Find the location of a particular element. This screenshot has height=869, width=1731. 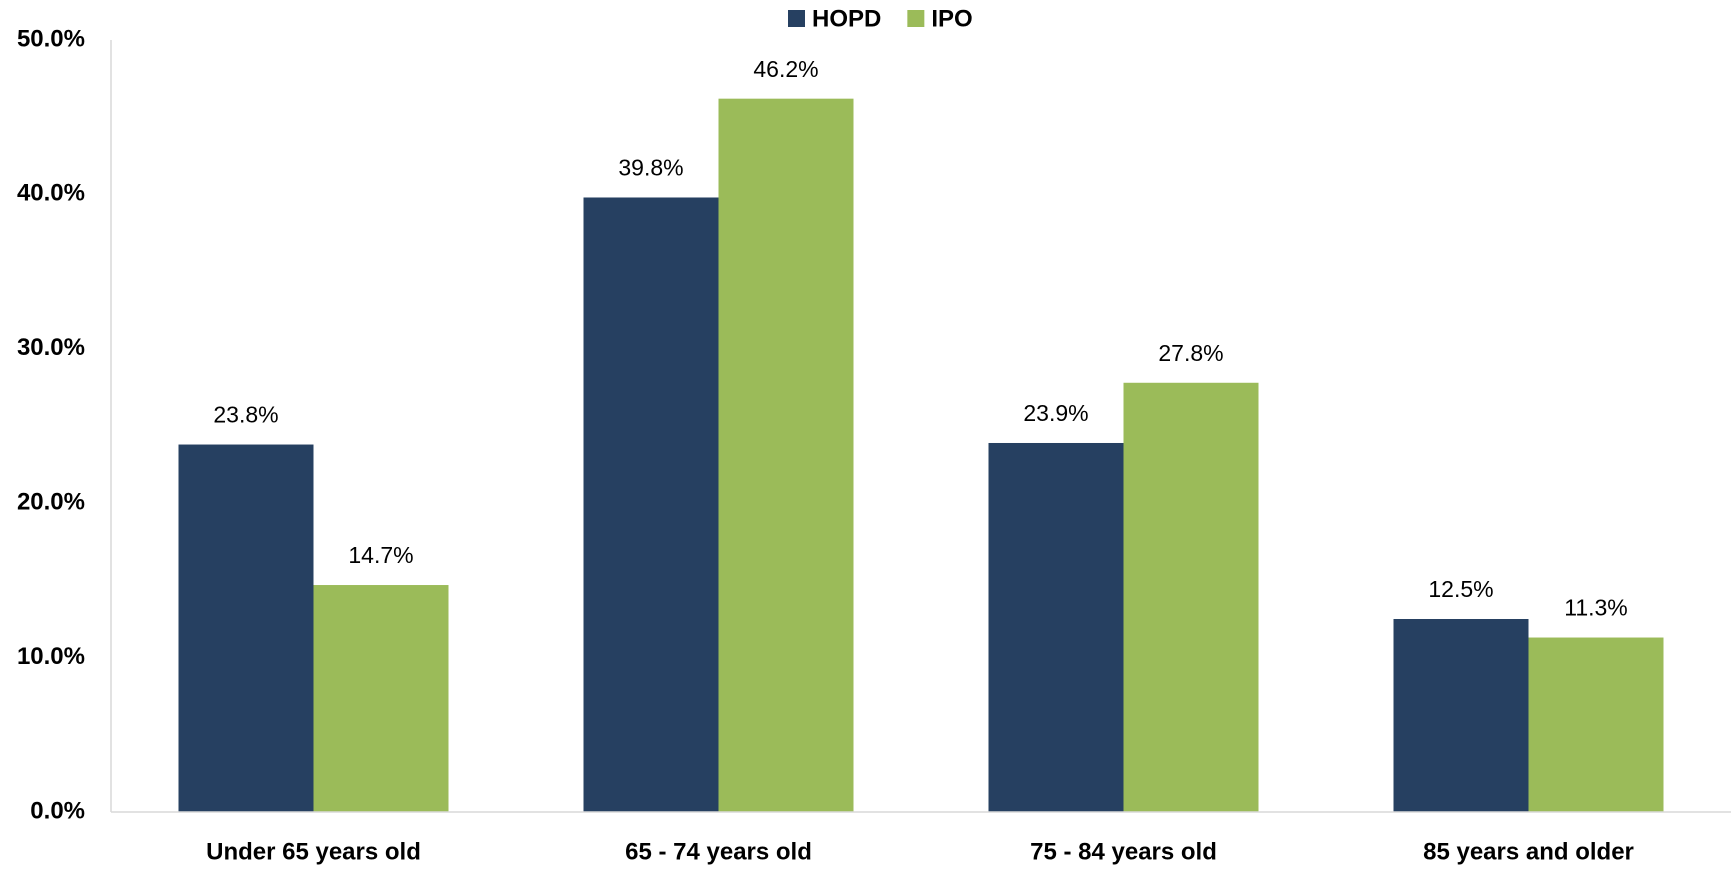

y-tick-label: 10.0% is located at coordinates (51, 656).